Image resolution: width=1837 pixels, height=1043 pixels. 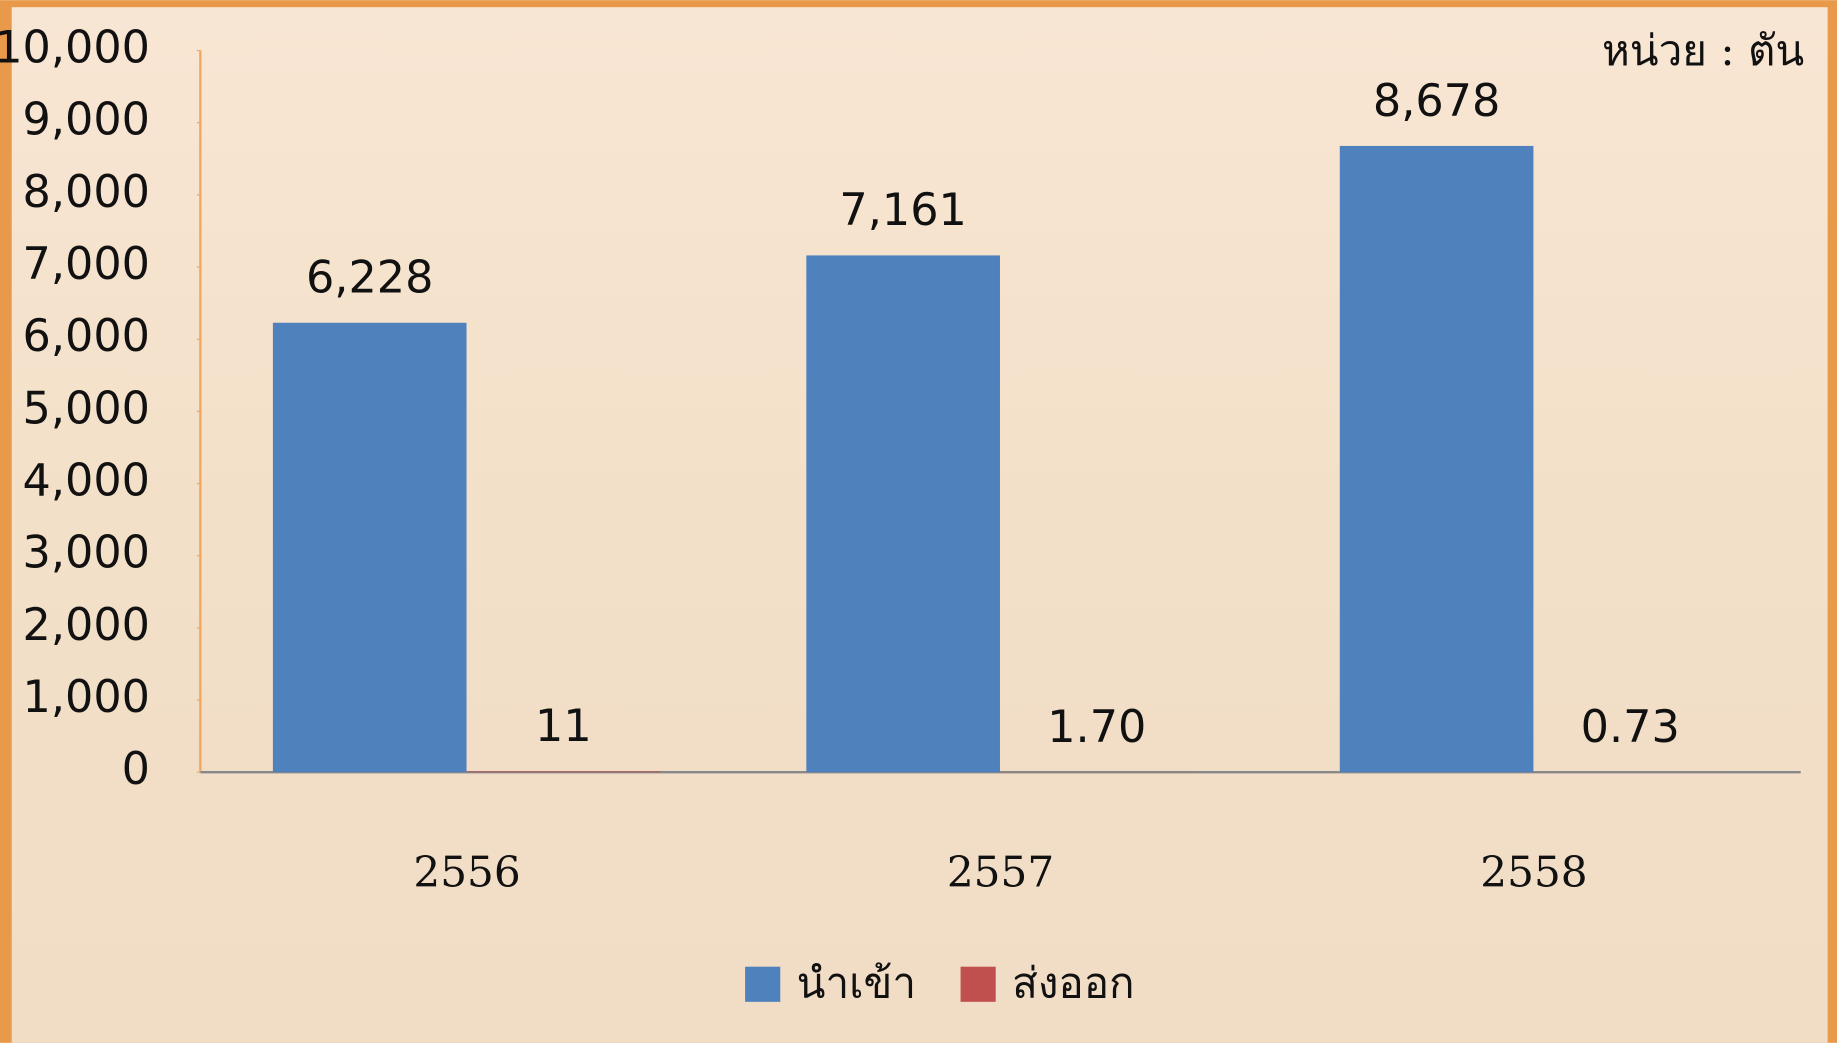 What do you see at coordinates (1703, 50) in the screenshot?
I see `unit-annotation: หน่วย : ตัน` at bounding box center [1703, 50].